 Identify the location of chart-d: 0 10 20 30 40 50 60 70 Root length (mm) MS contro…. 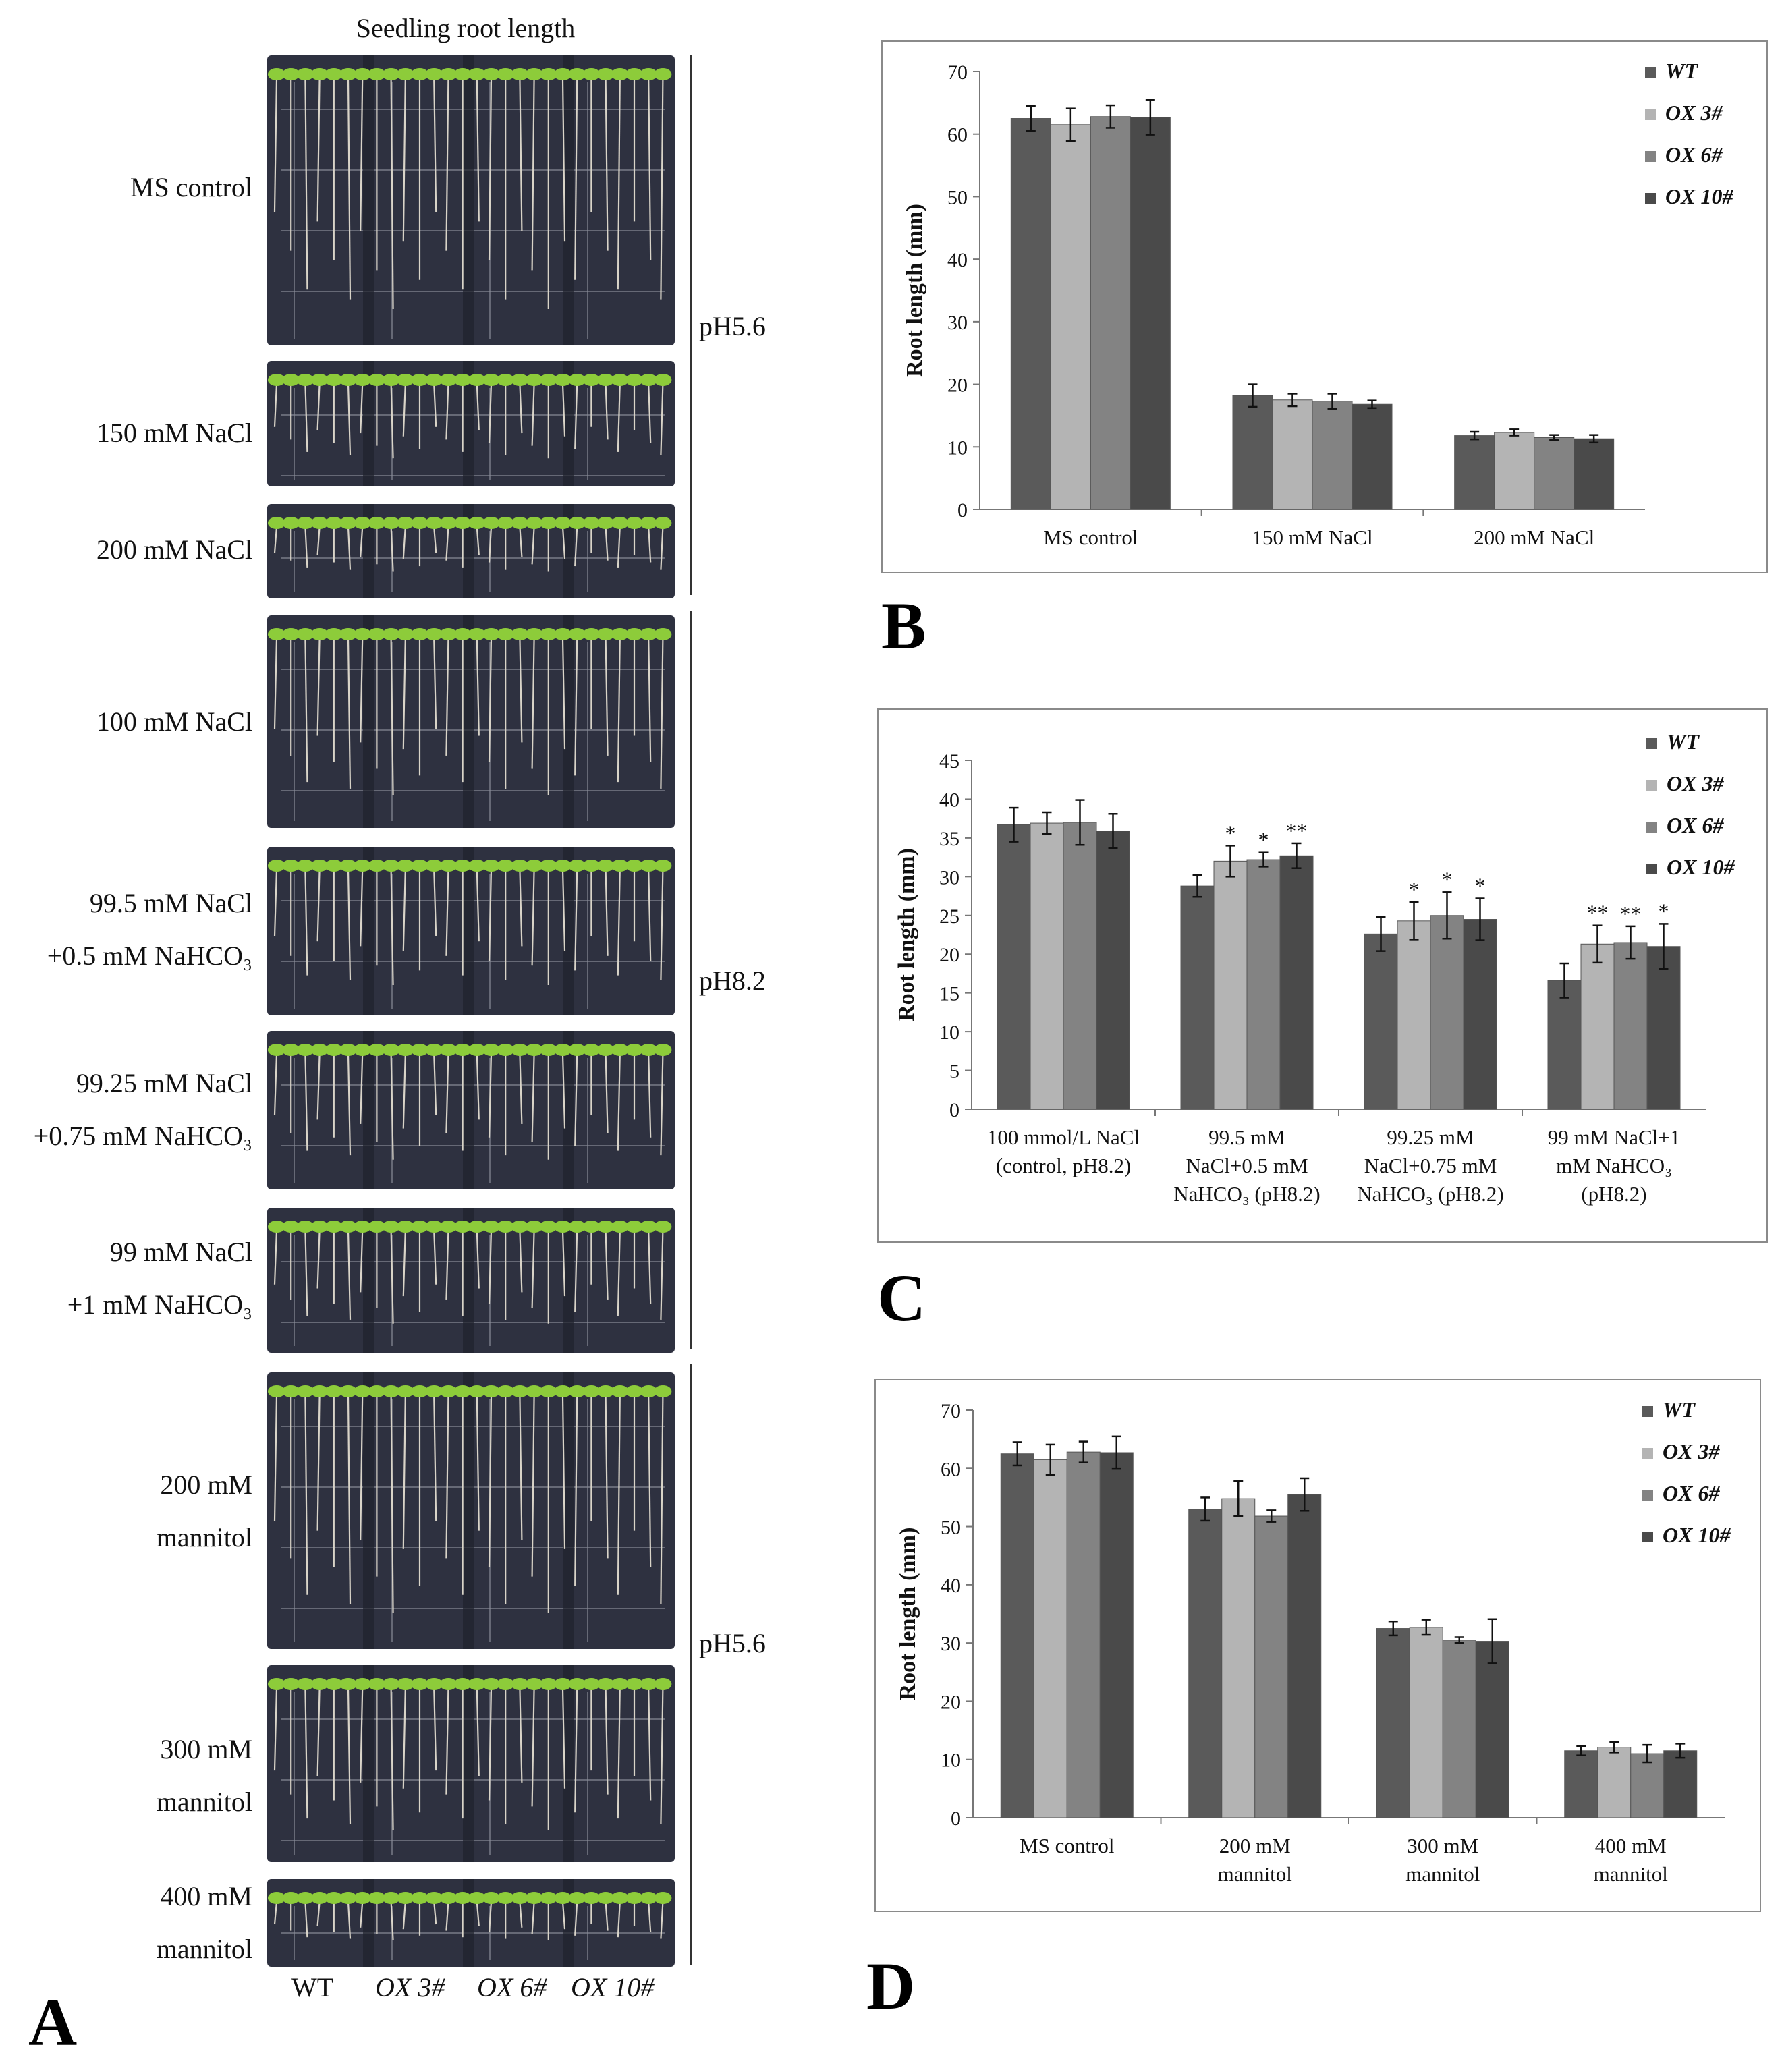
(1313, 1641).